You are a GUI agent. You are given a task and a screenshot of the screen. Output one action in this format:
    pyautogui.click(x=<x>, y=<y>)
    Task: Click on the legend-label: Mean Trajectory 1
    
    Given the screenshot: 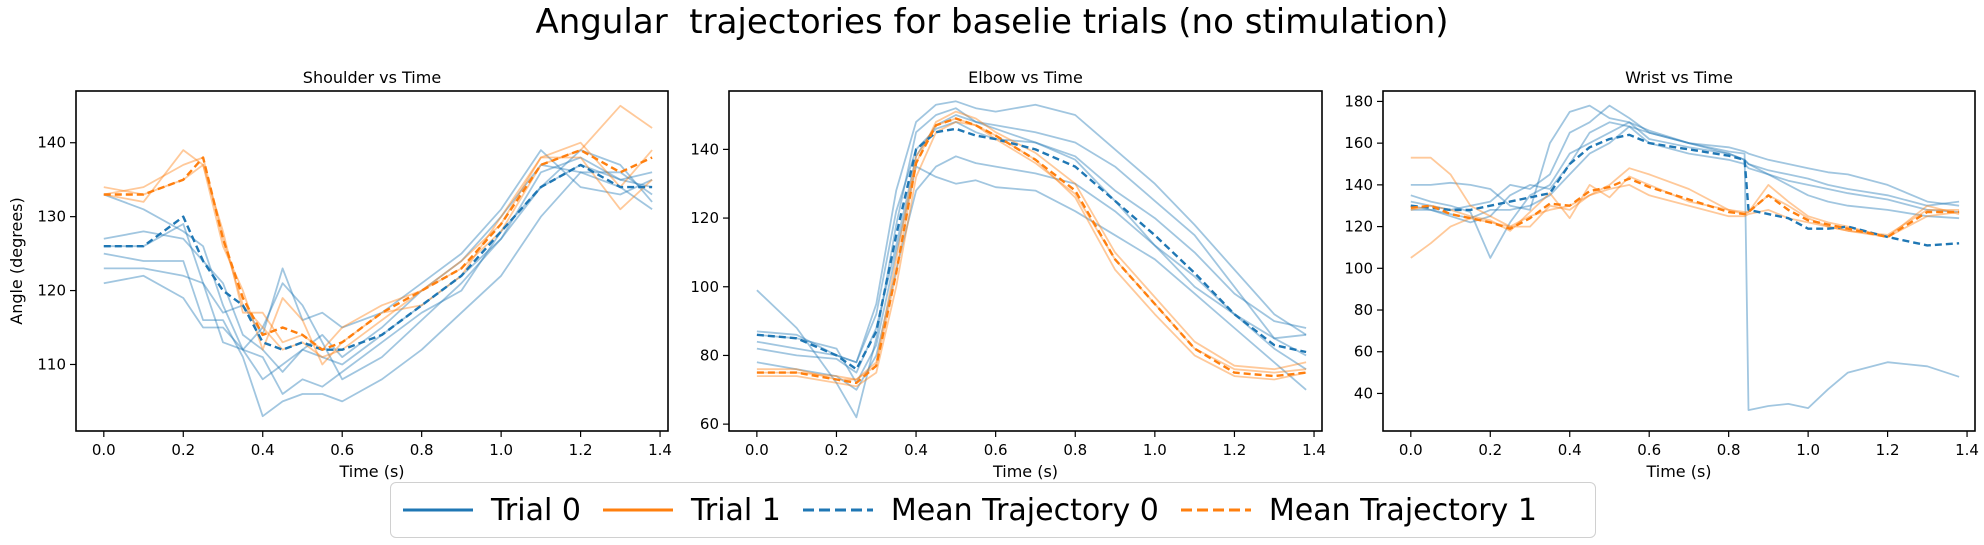 What is the action you would take?
    pyautogui.click(x=1402, y=510)
    